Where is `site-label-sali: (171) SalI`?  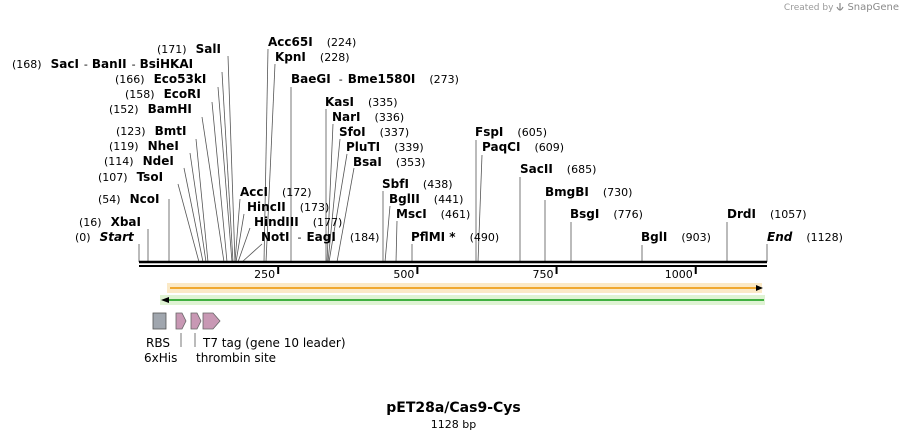
site-label-sali: (171) SalI is located at coordinates (189, 49).